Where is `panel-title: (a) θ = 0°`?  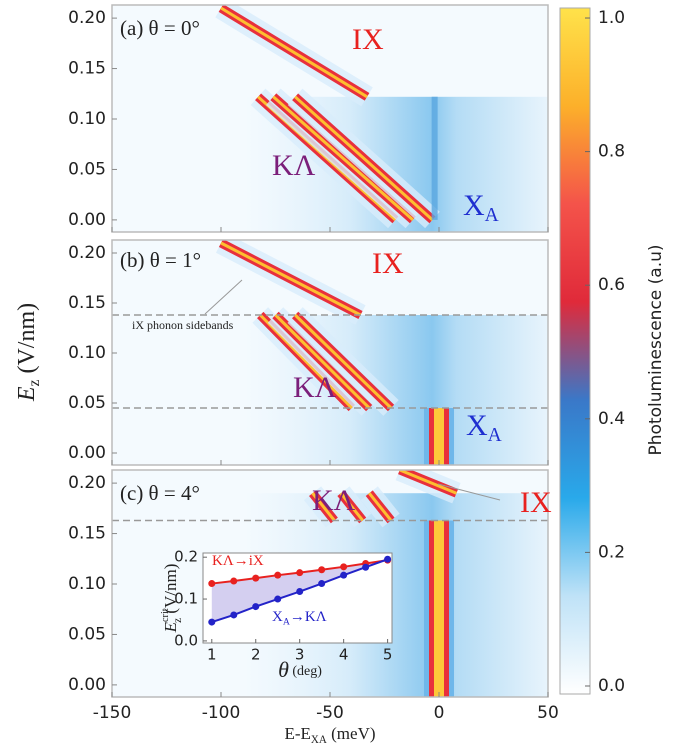 panel-title: (a) θ = 0° is located at coordinates (160, 28).